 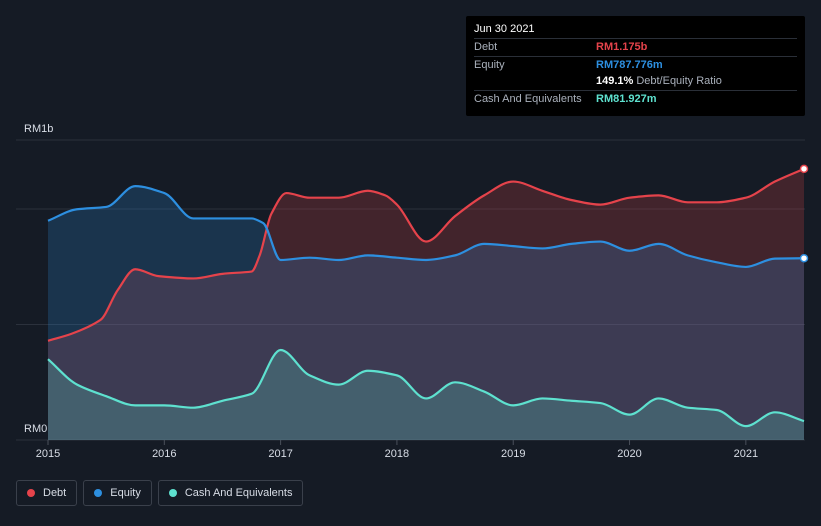 I want to click on line-cash-and-equivalents, so click(x=426, y=388).